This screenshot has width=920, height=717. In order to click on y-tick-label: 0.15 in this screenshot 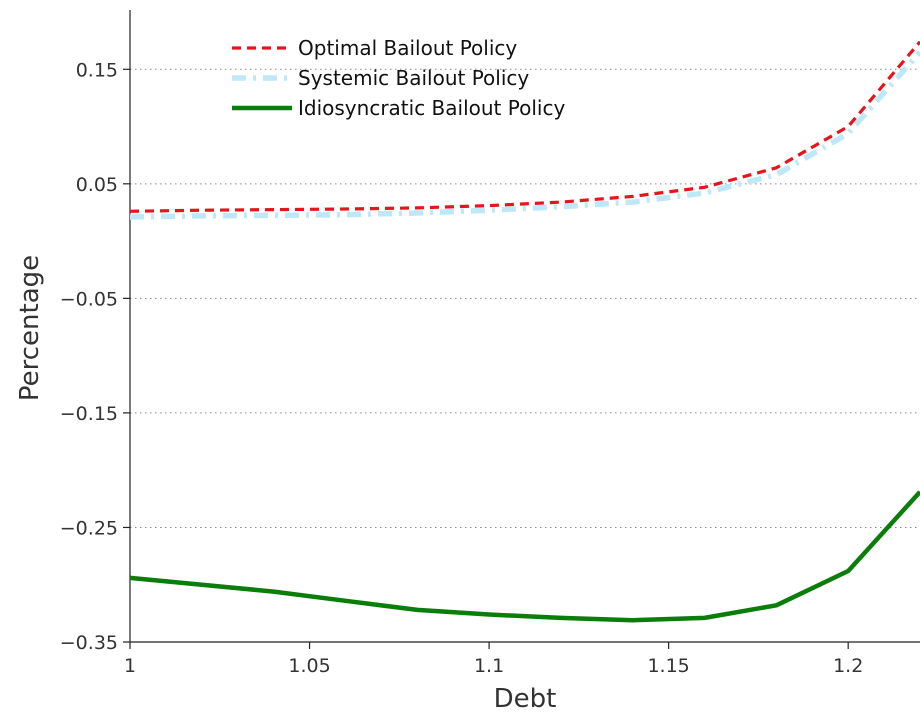, I will do `click(97, 70)`.